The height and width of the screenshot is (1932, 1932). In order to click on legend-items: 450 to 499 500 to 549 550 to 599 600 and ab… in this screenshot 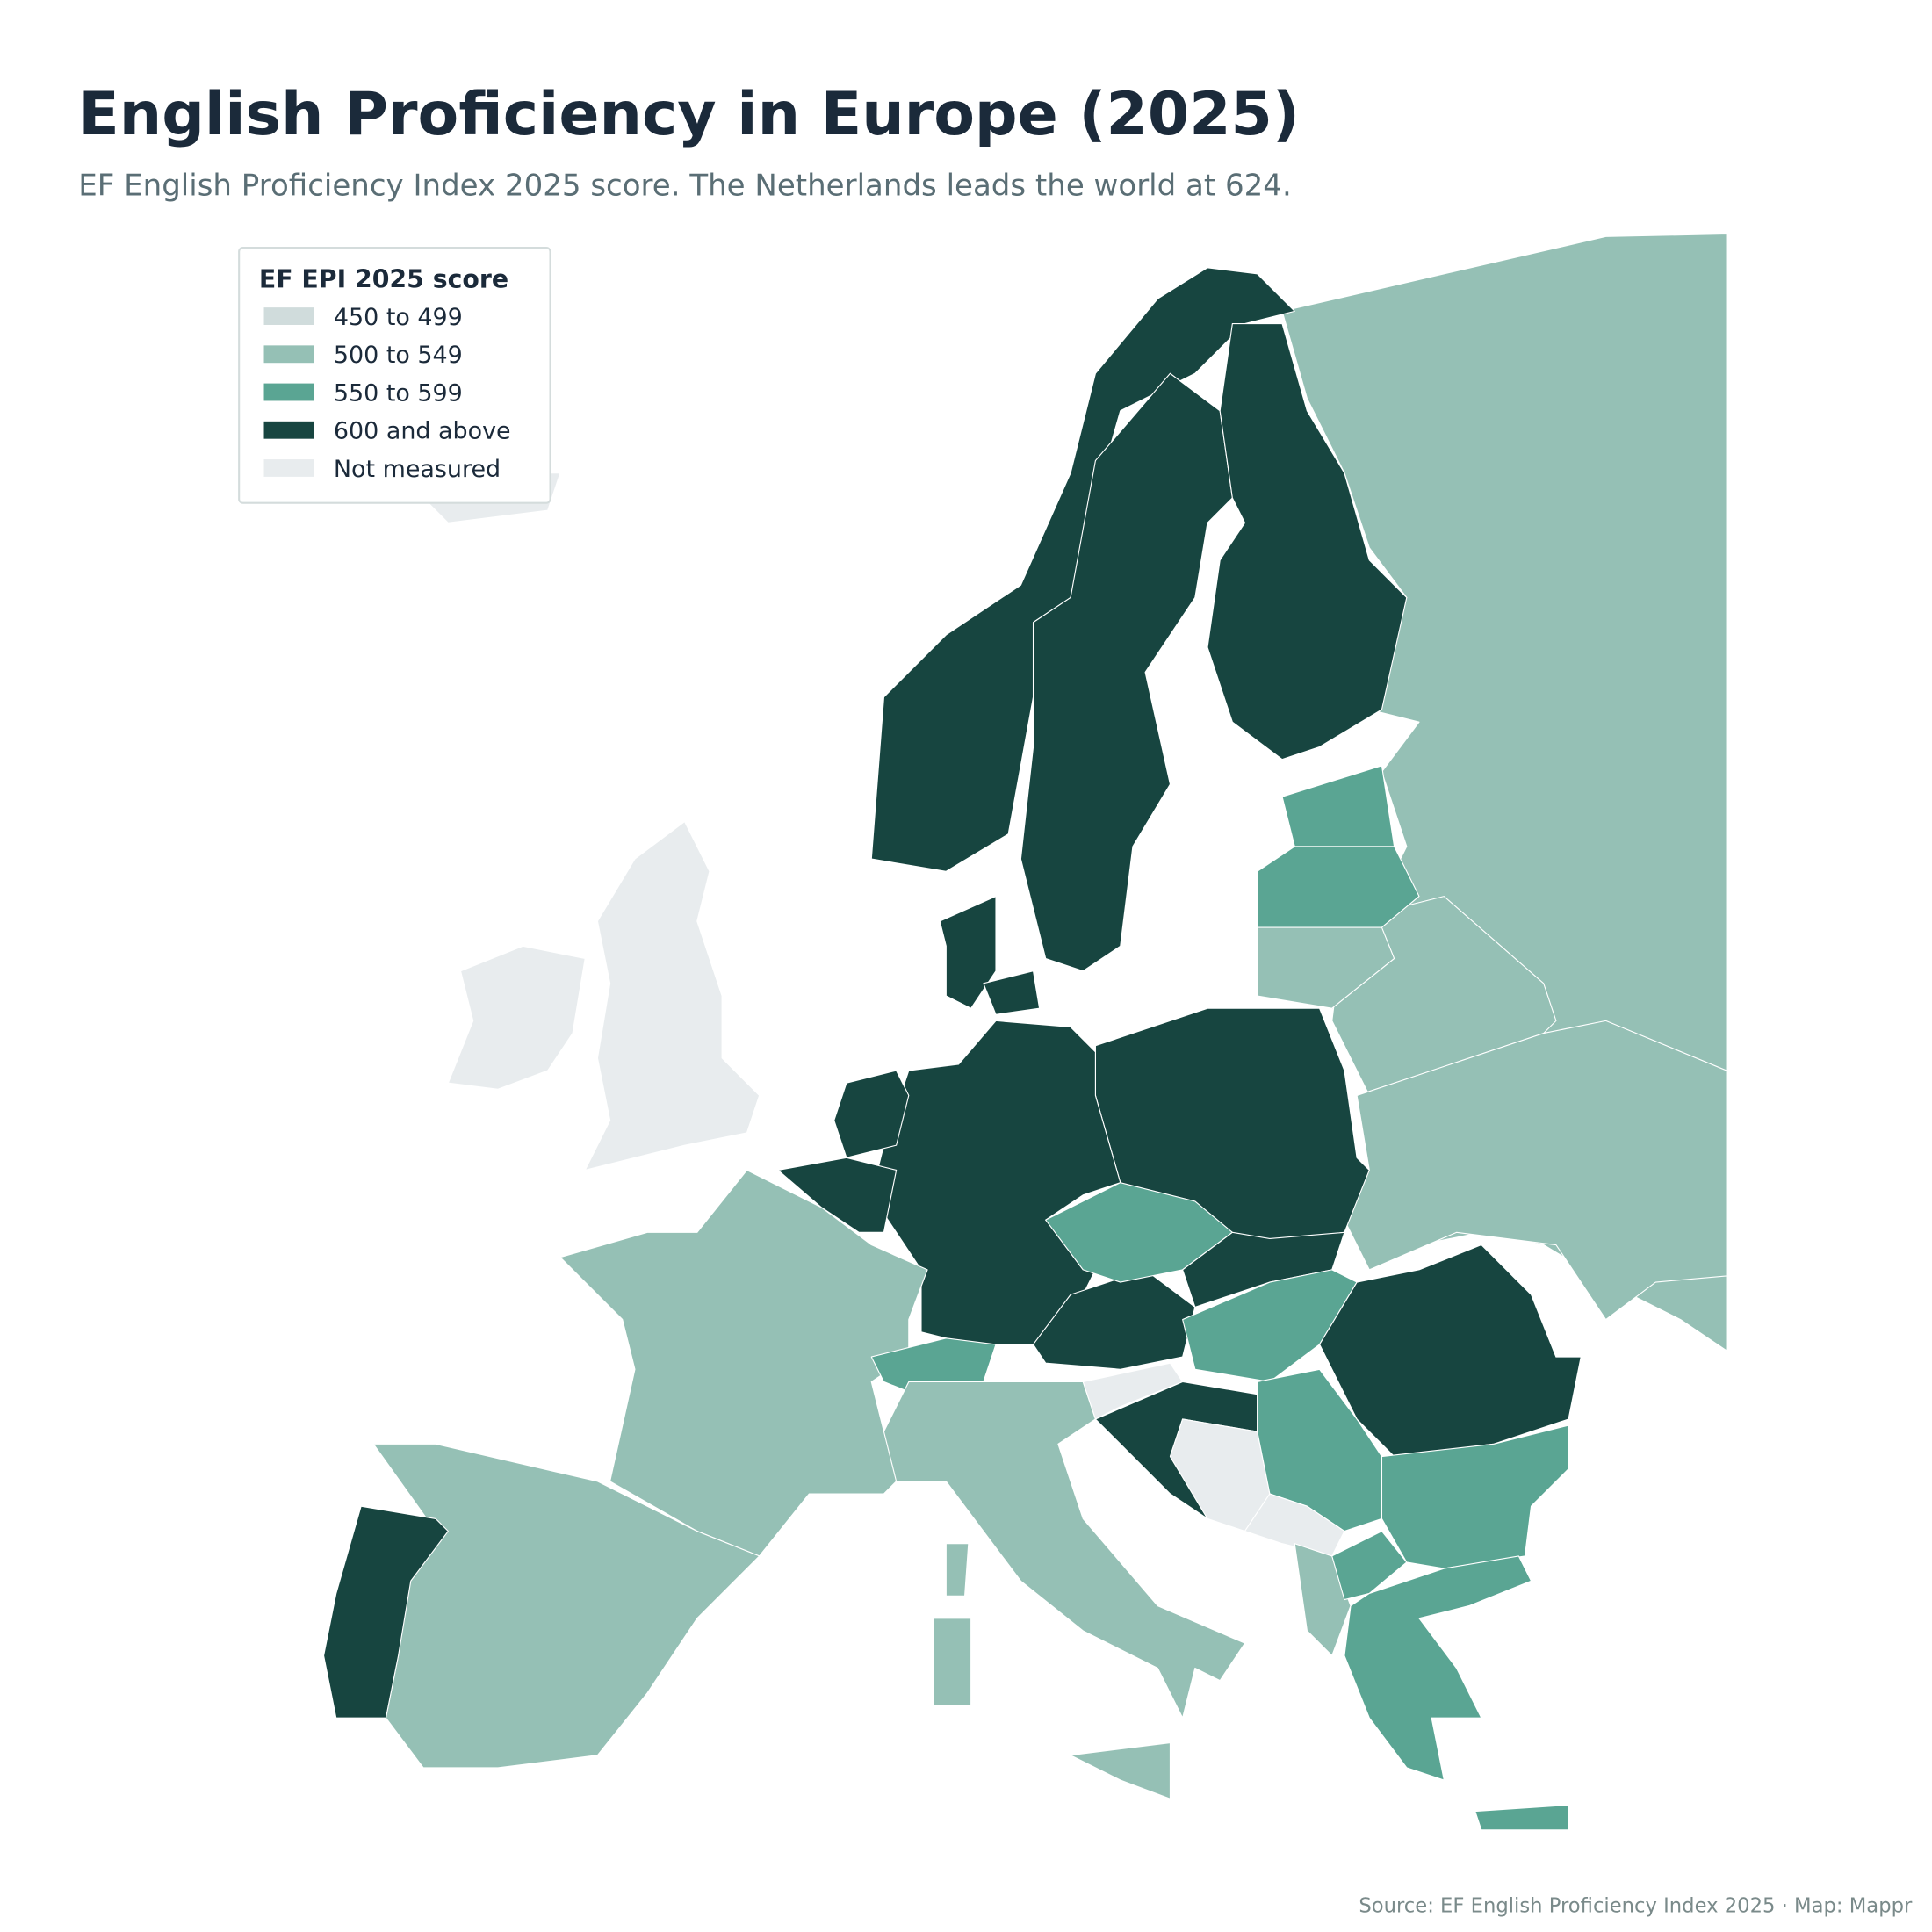, I will do `click(387, 393)`.